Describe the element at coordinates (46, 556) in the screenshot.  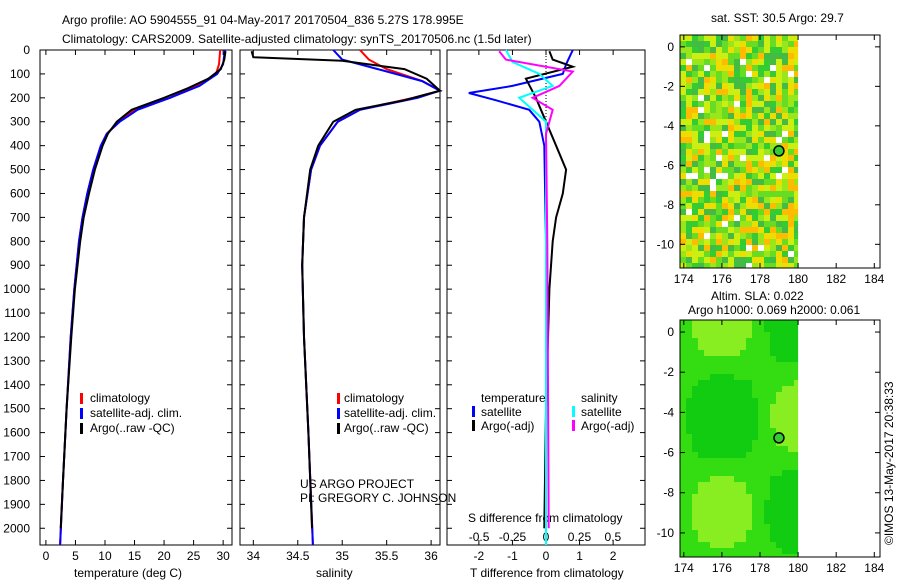
I see `x-tick-label: 0` at that location.